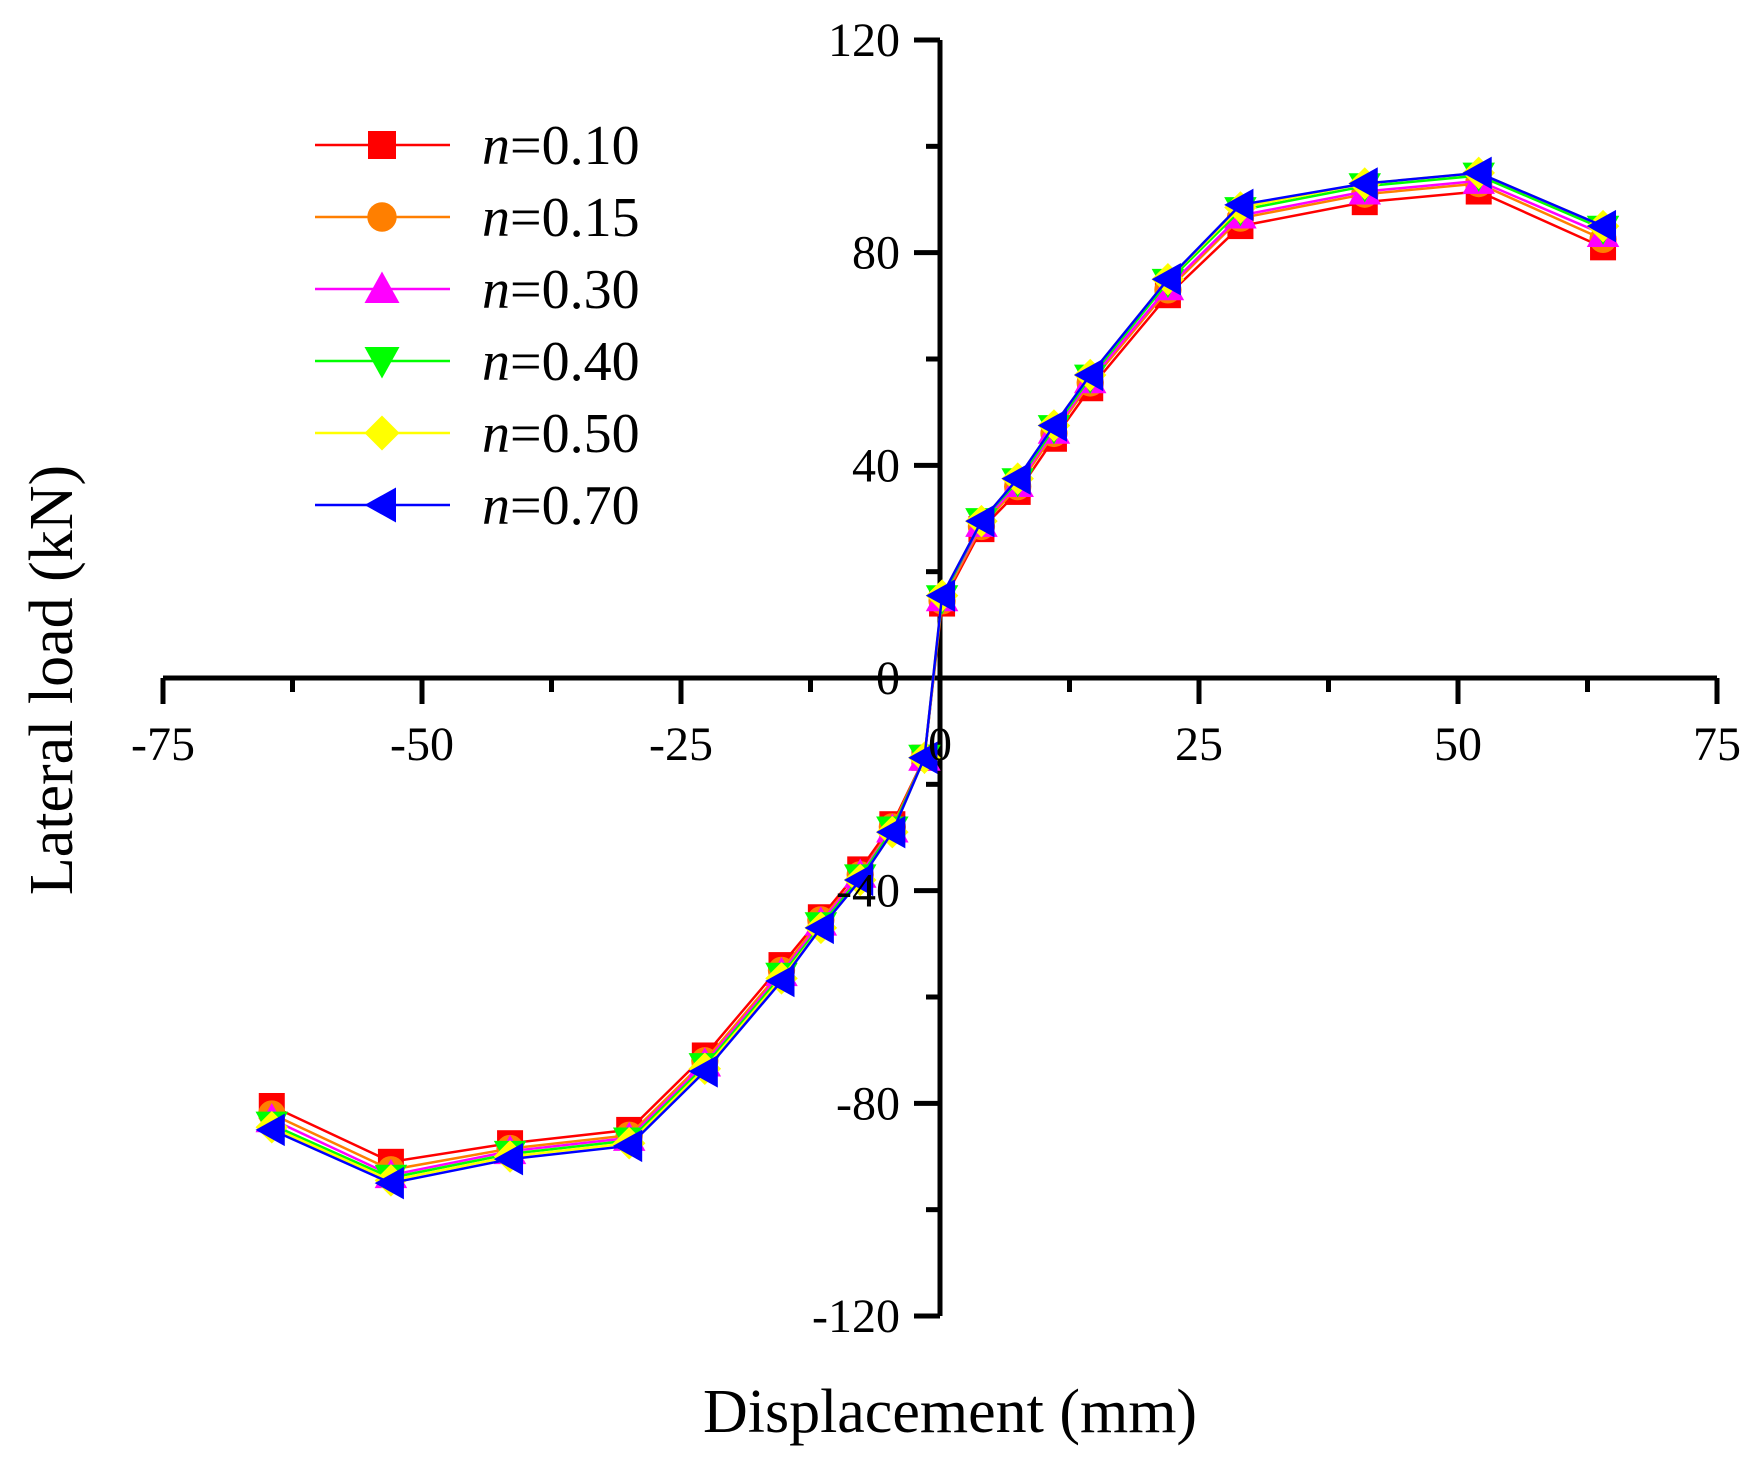 This screenshot has width=1759, height=1460. What do you see at coordinates (575, 434) in the screenshot?
I see `legend-label-value: =0.50` at bounding box center [575, 434].